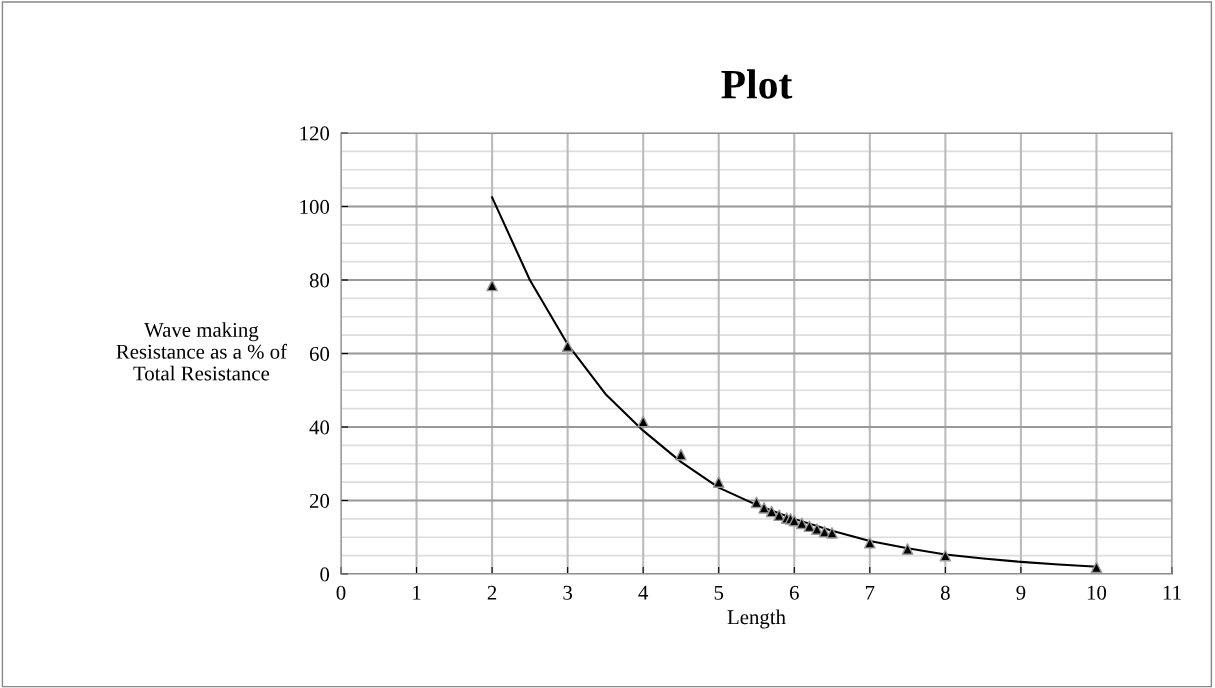  I want to click on x-tick-label: 11, so click(1172, 592).